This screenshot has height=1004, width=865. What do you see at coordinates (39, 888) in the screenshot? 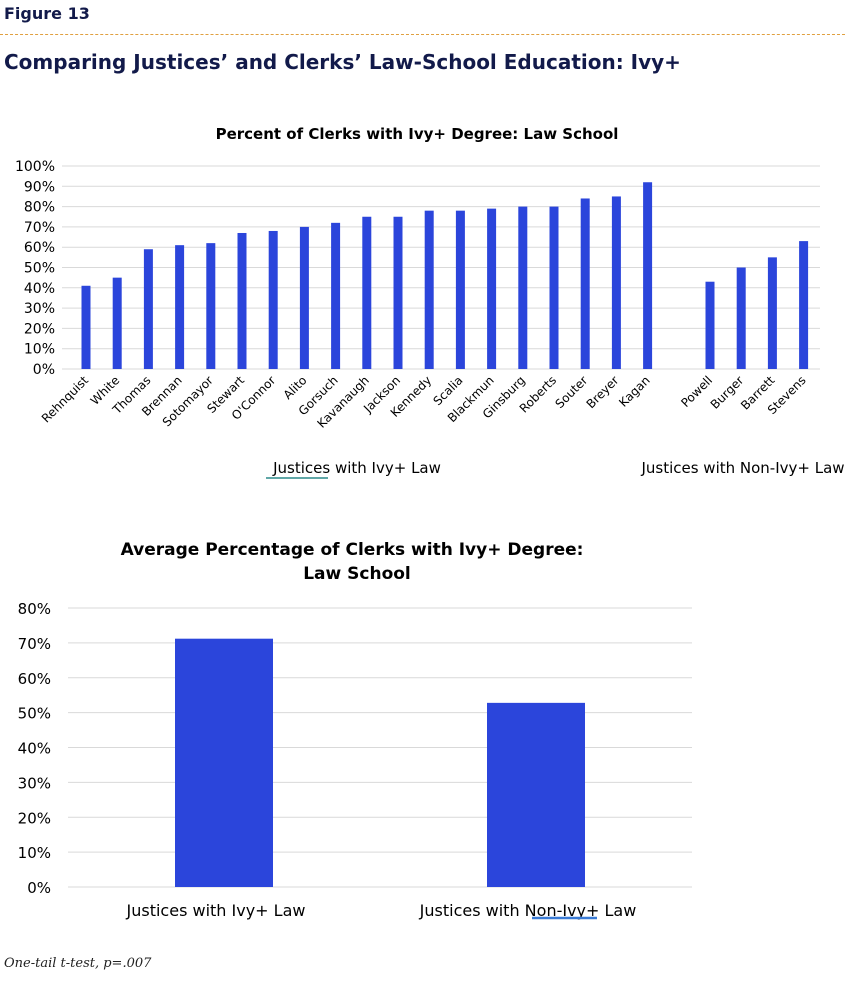
I see `chart2-ytick: 0%` at bounding box center [39, 888].